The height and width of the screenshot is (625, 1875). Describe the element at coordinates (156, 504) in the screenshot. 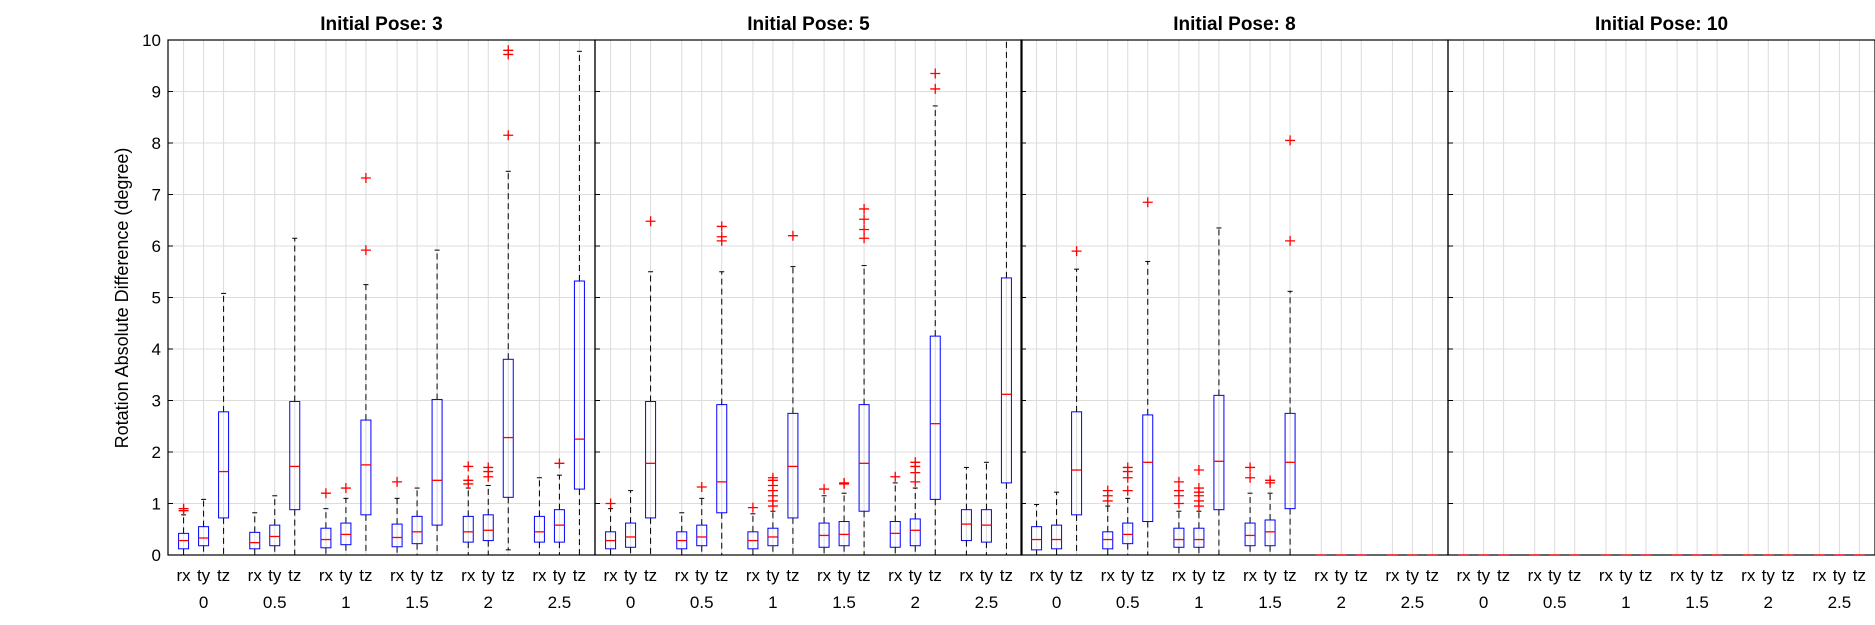

I see `y-tick-label: 1` at that location.